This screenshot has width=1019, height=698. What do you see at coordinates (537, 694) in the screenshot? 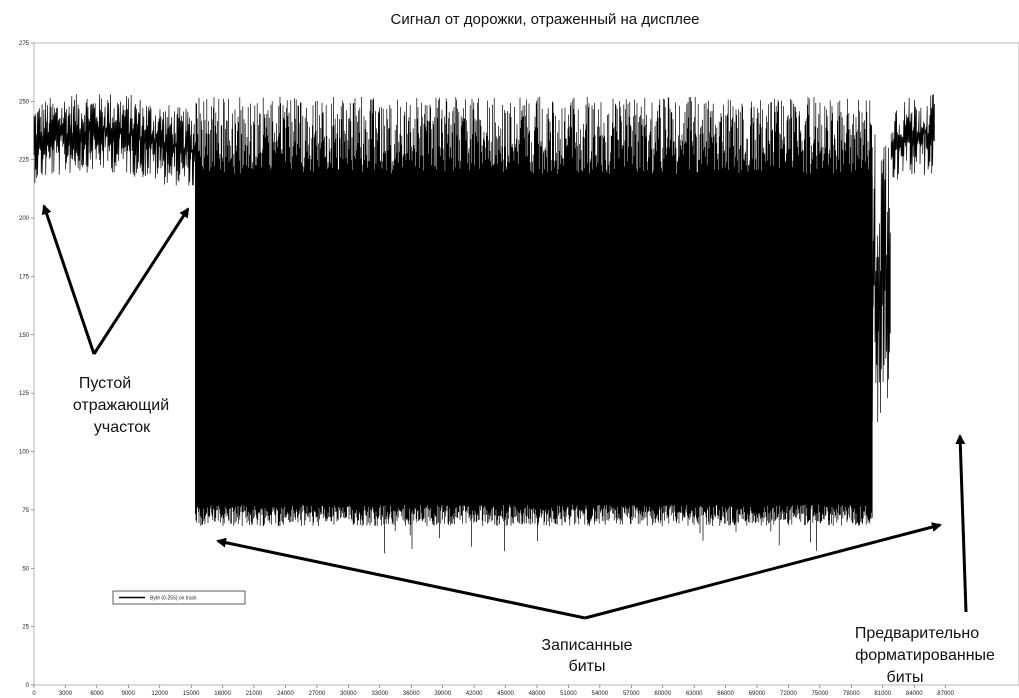
I see `x-tick-label: 48000` at bounding box center [537, 694].